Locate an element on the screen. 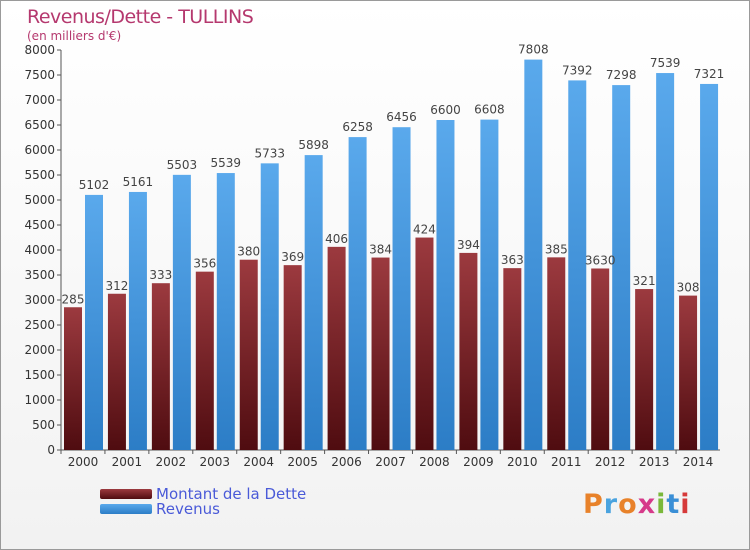  data-label-revenue: 5161 is located at coordinates (138, 182).